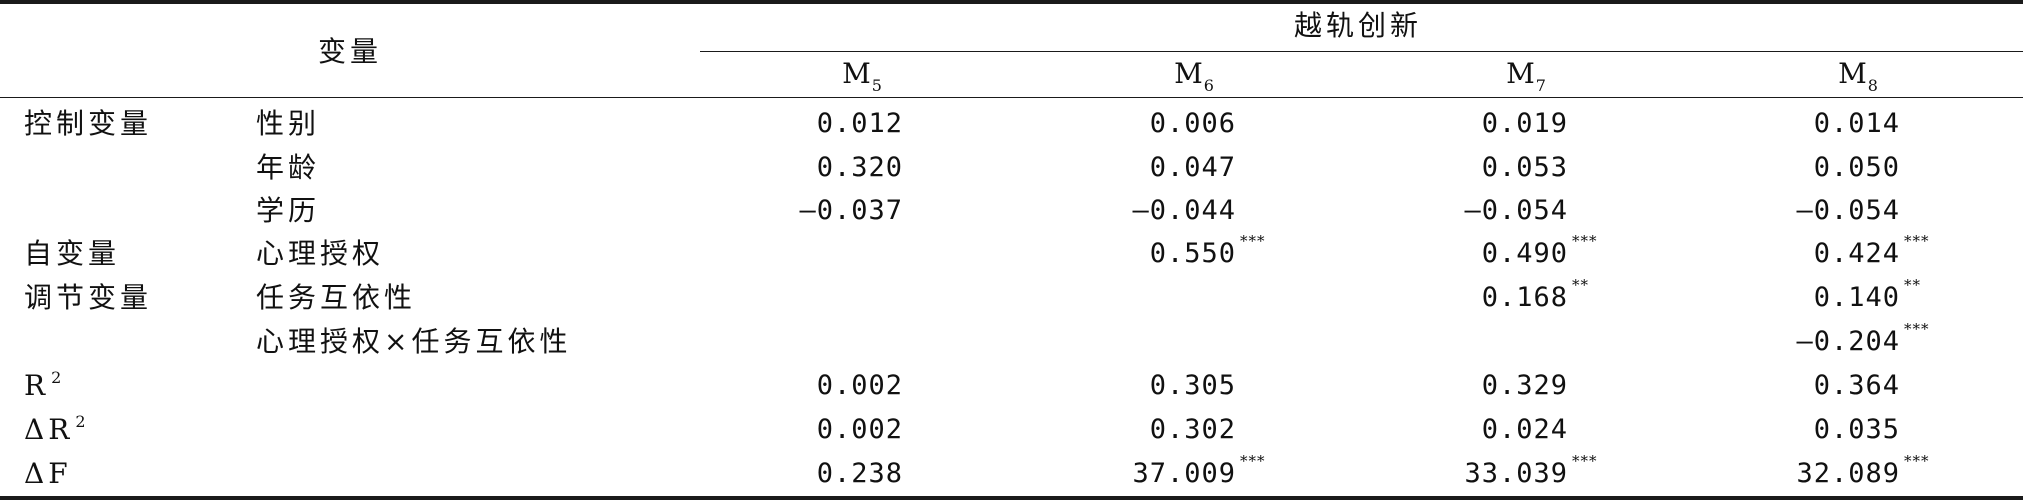 This screenshot has height=501, width=2023. I want to click on table-cell-value: 0.550, so click(1192, 253).